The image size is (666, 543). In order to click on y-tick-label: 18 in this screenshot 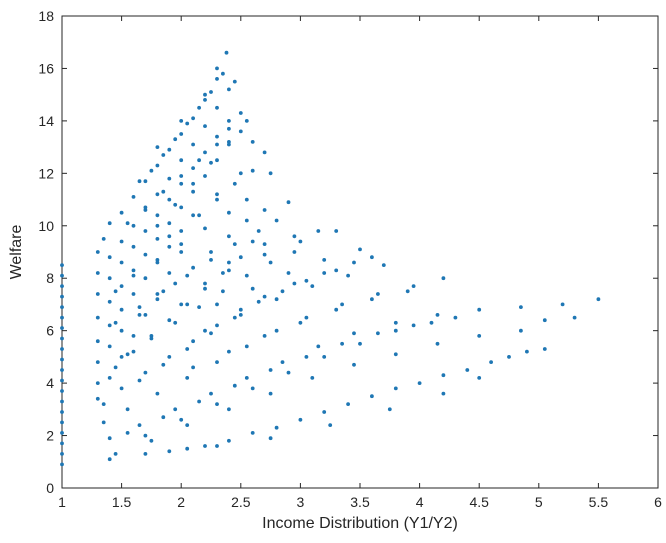, I will do `click(46, 16)`.